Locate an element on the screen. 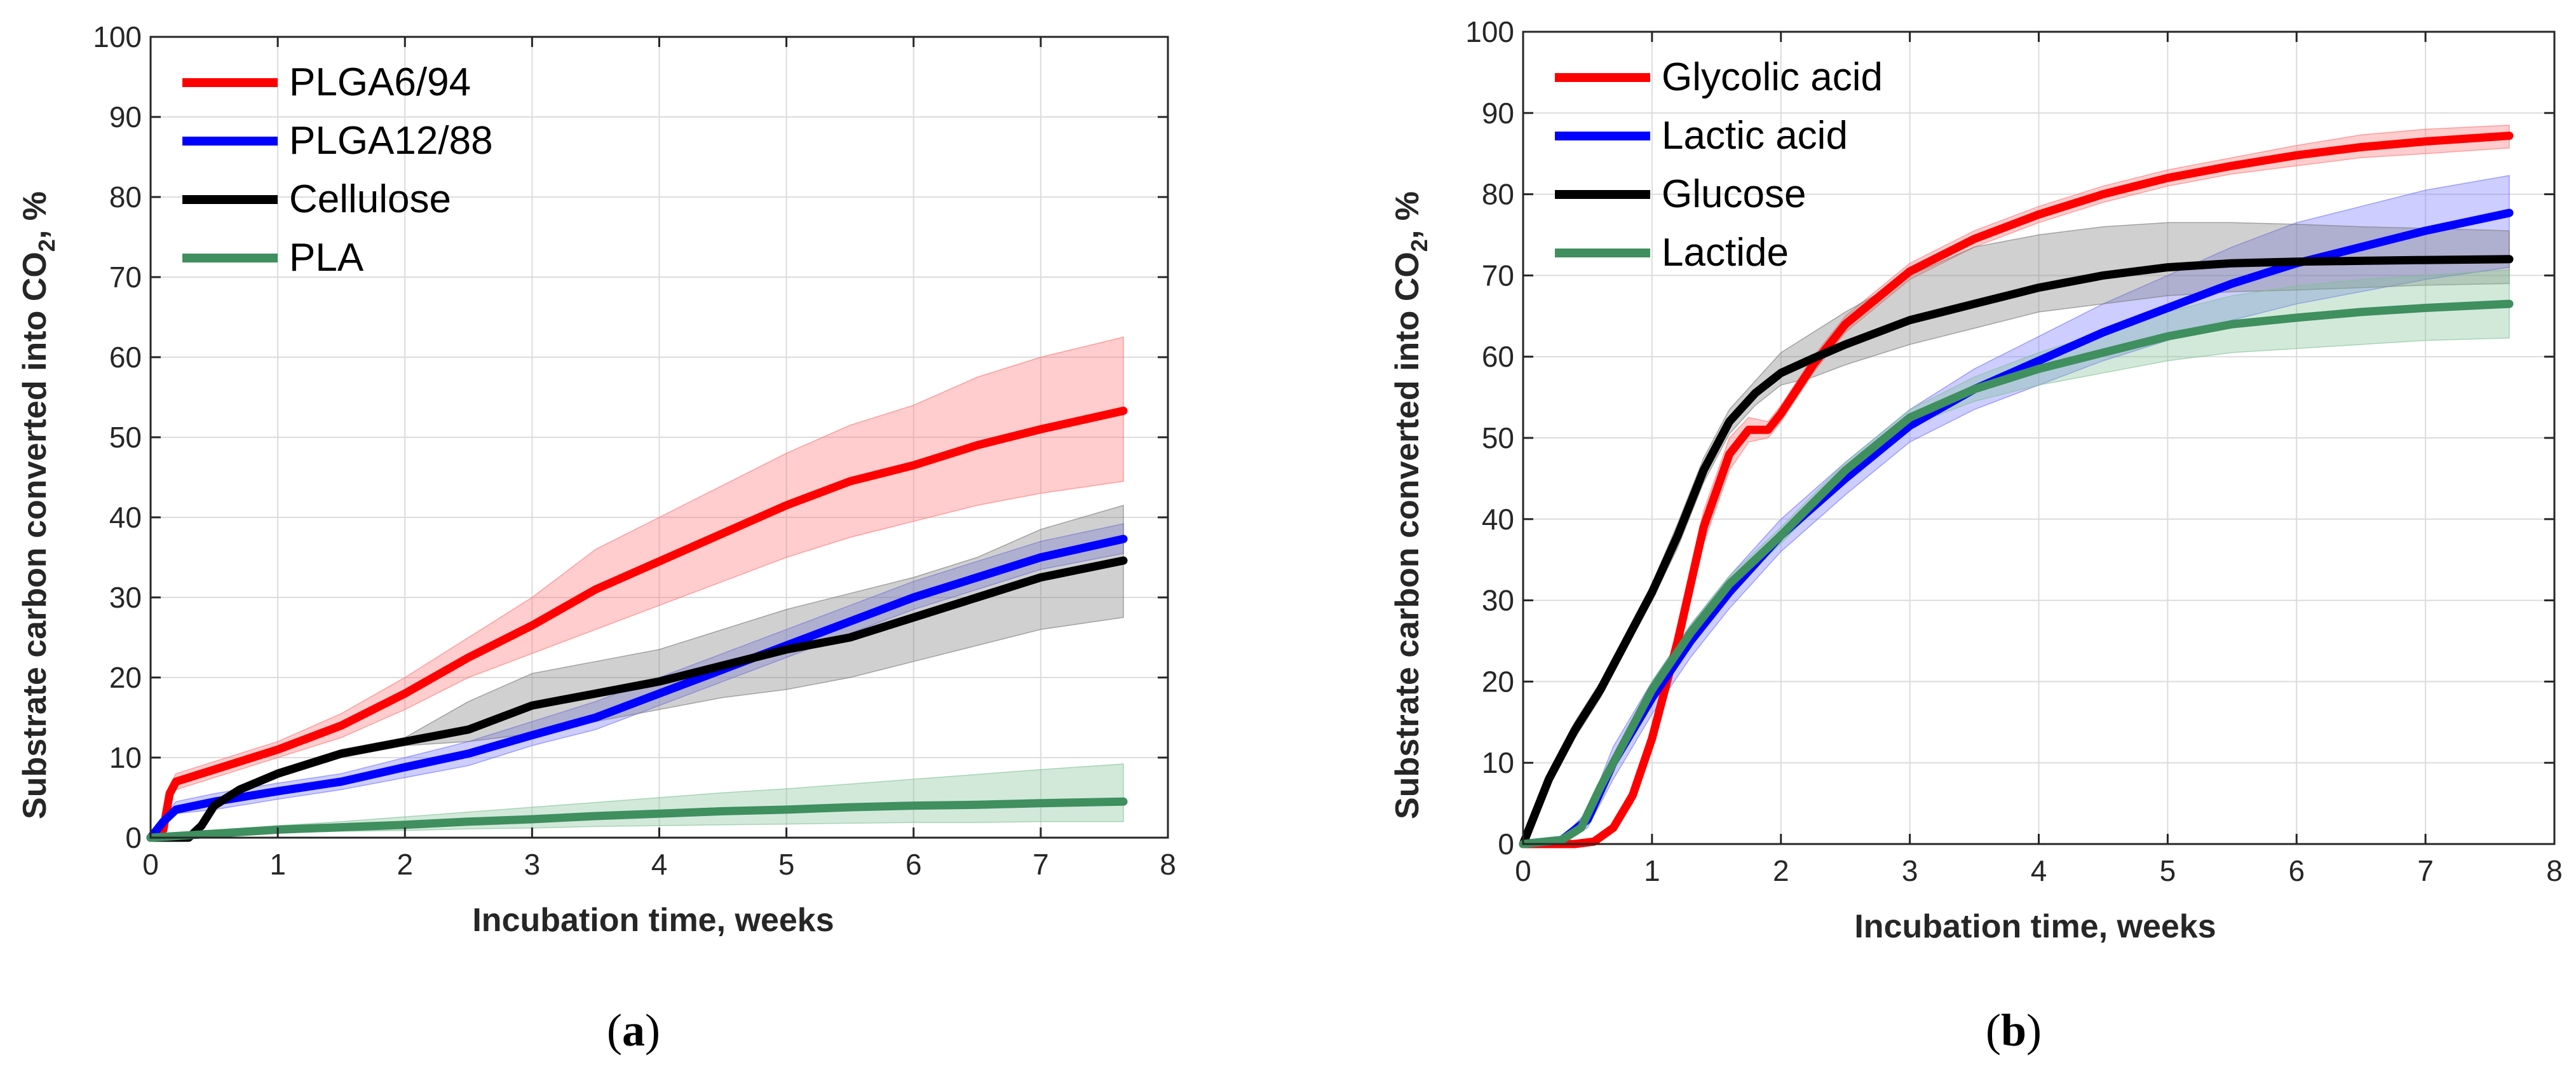 The width and height of the screenshot is (2576, 1076). x-tick-label-b-4: 4 is located at coordinates (2039, 870).